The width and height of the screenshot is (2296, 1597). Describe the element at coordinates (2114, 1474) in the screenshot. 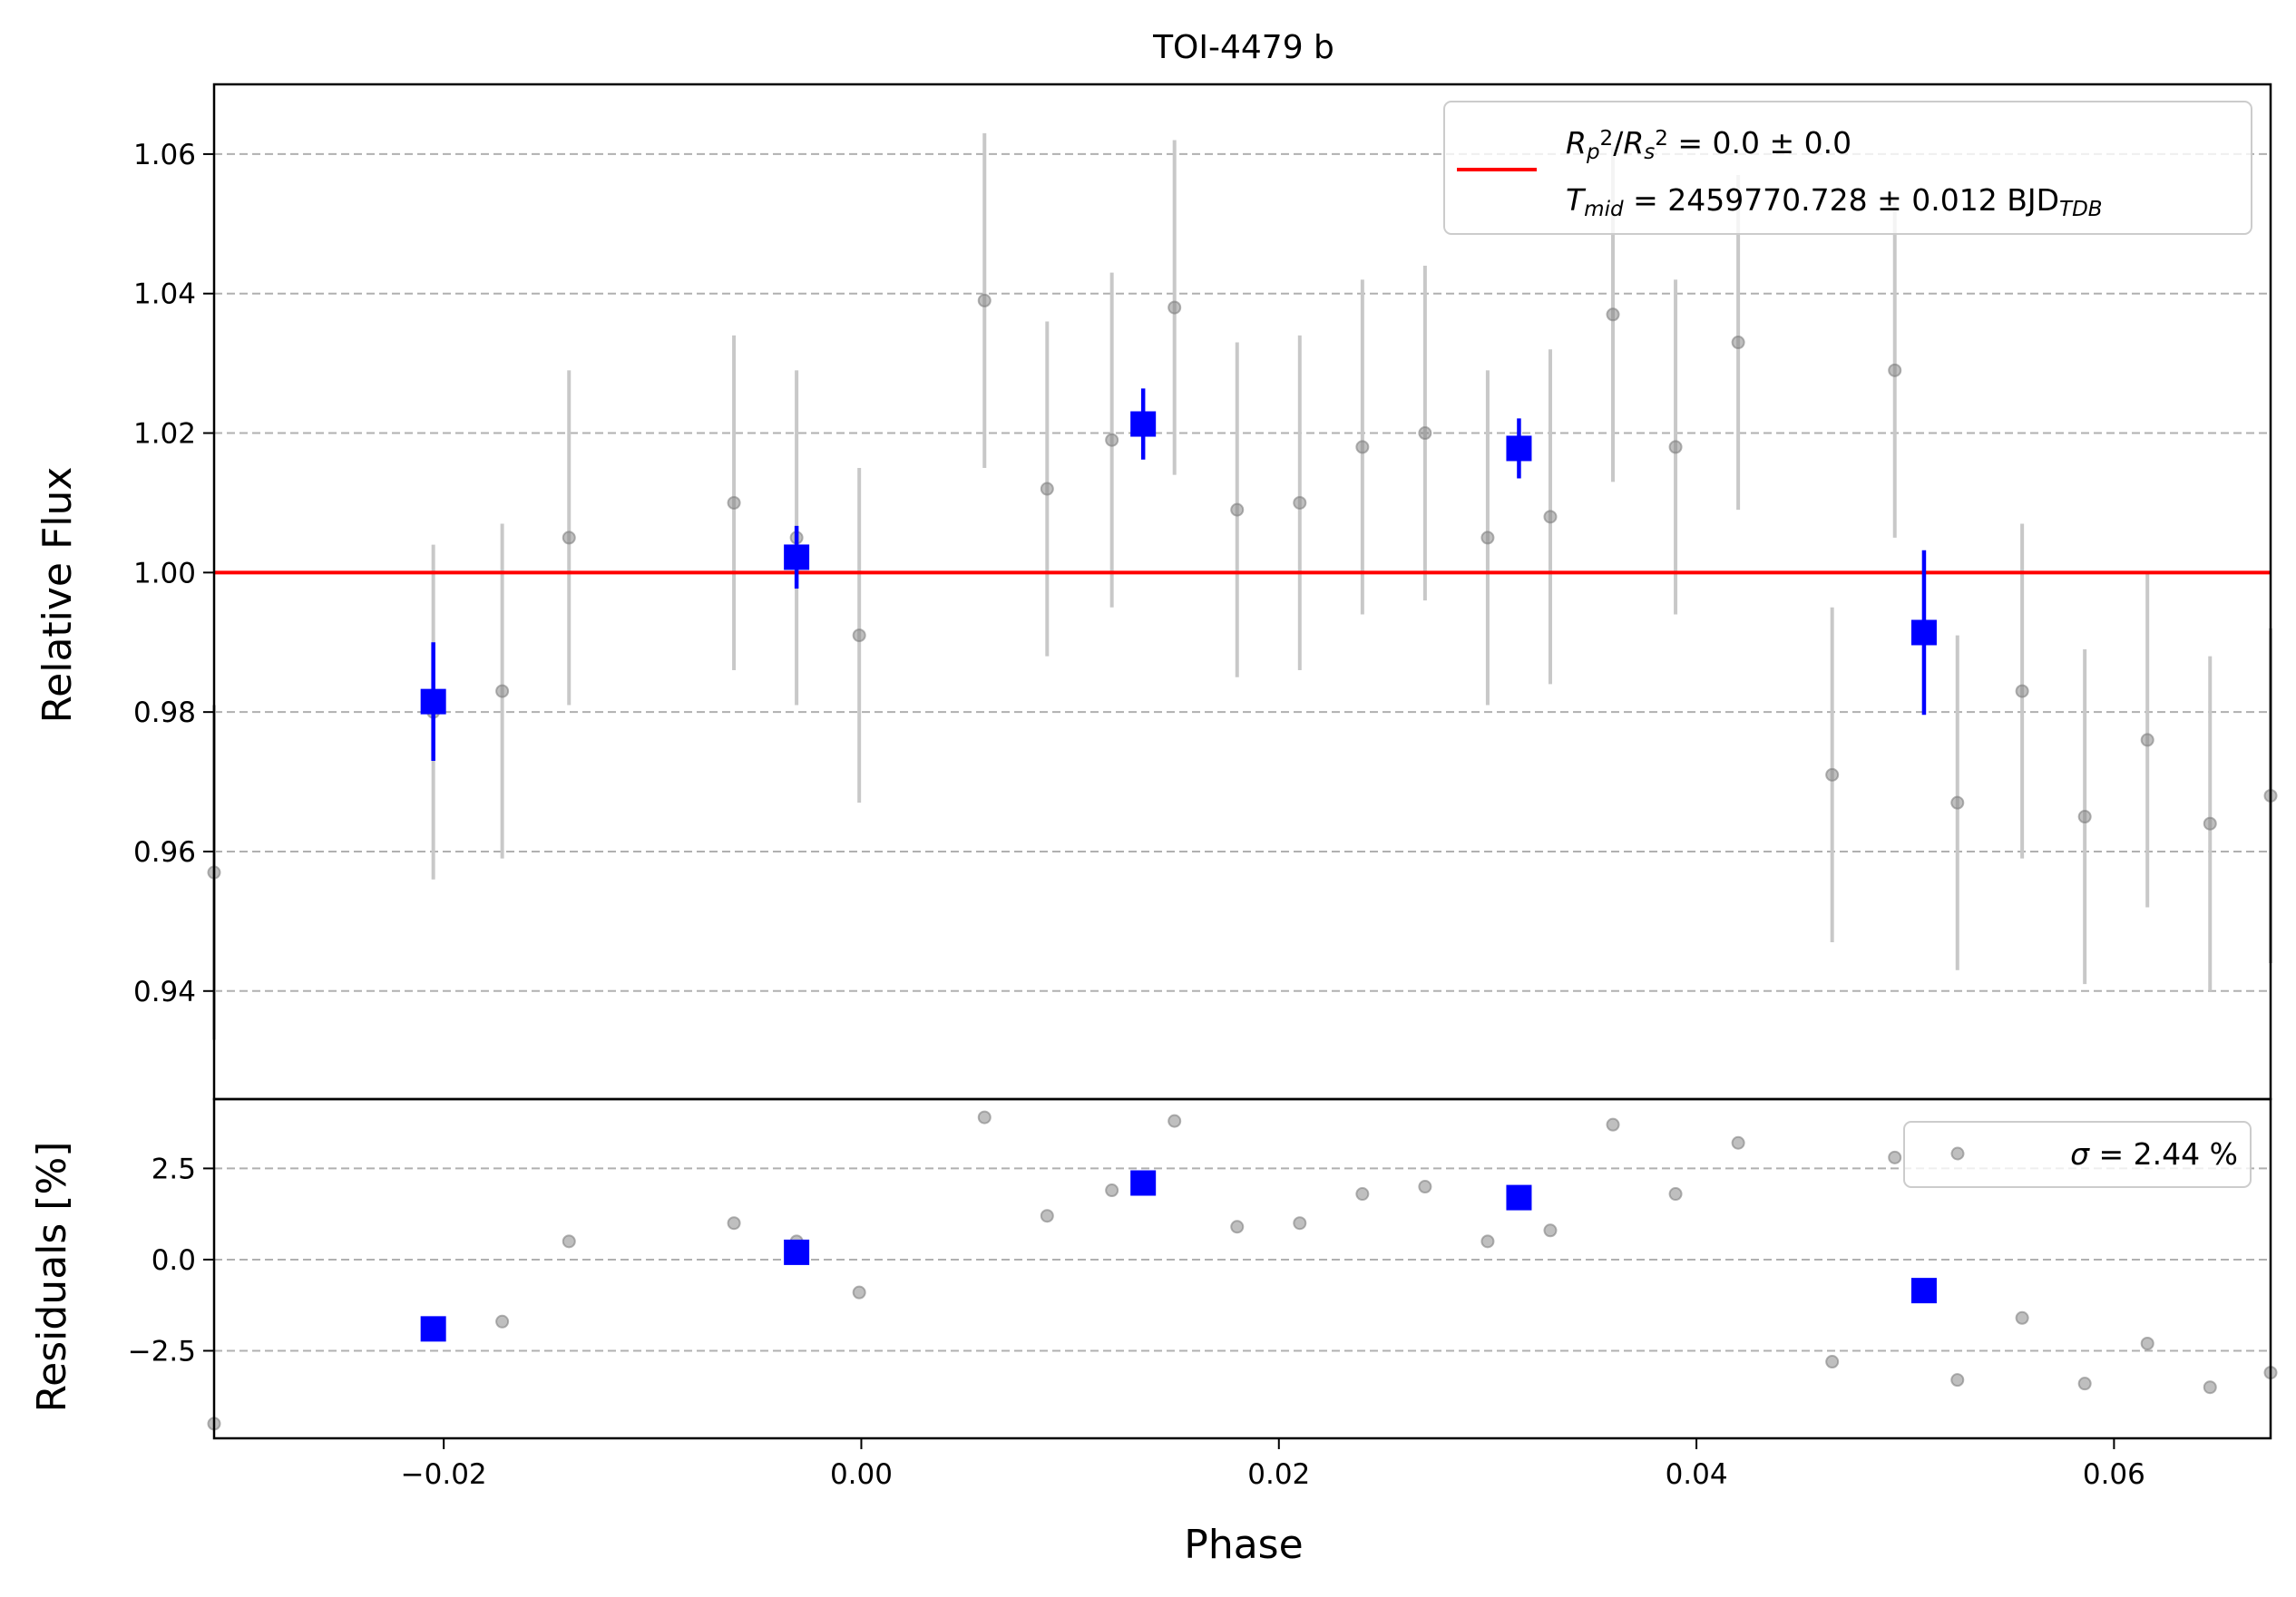

I see `x-tick-label: 0.06` at that location.